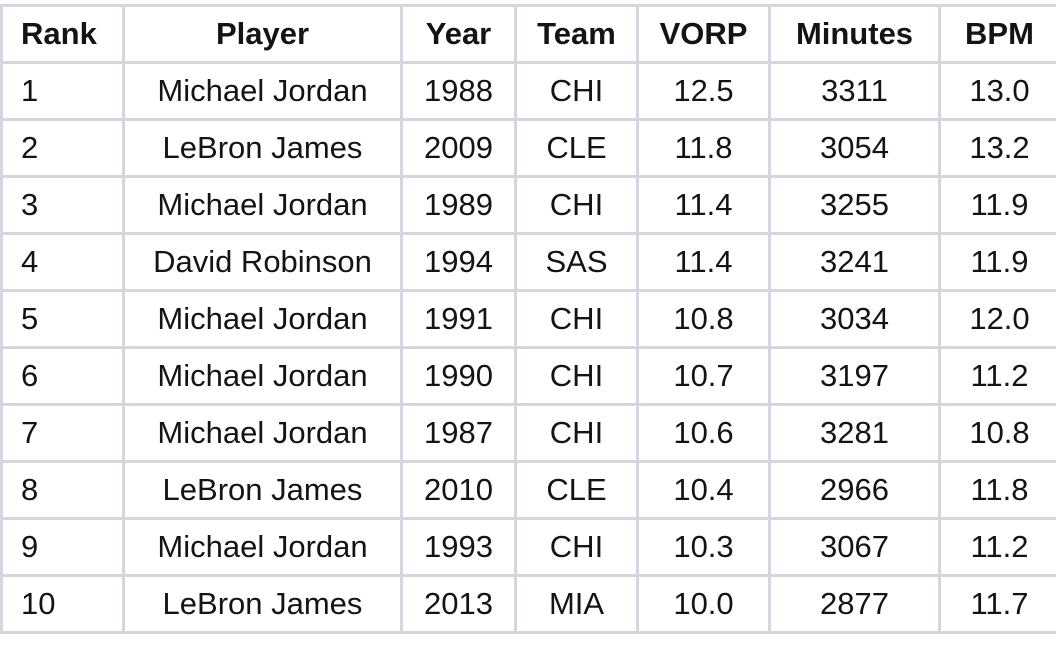  Describe the element at coordinates (854, 34) in the screenshot. I see `header-minutes: Minutes` at that location.